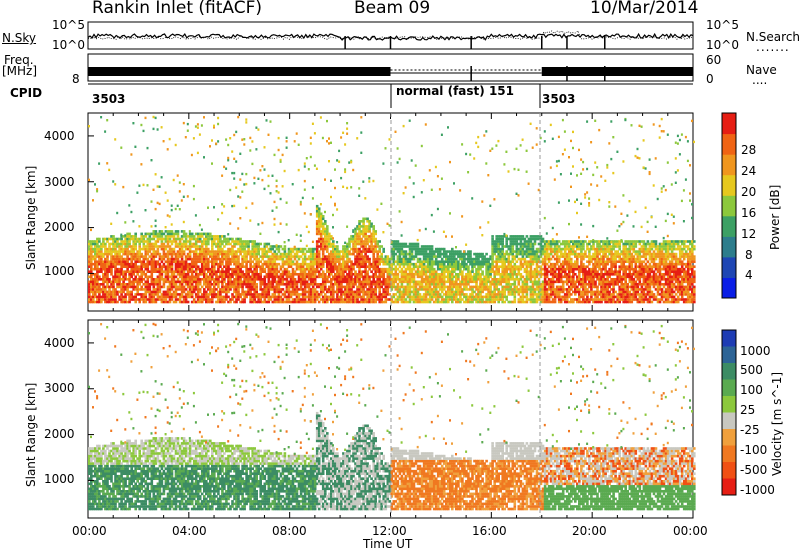  What do you see at coordinates (176, 244) in the screenshot?
I see `power-cell-2092` at bounding box center [176, 244].